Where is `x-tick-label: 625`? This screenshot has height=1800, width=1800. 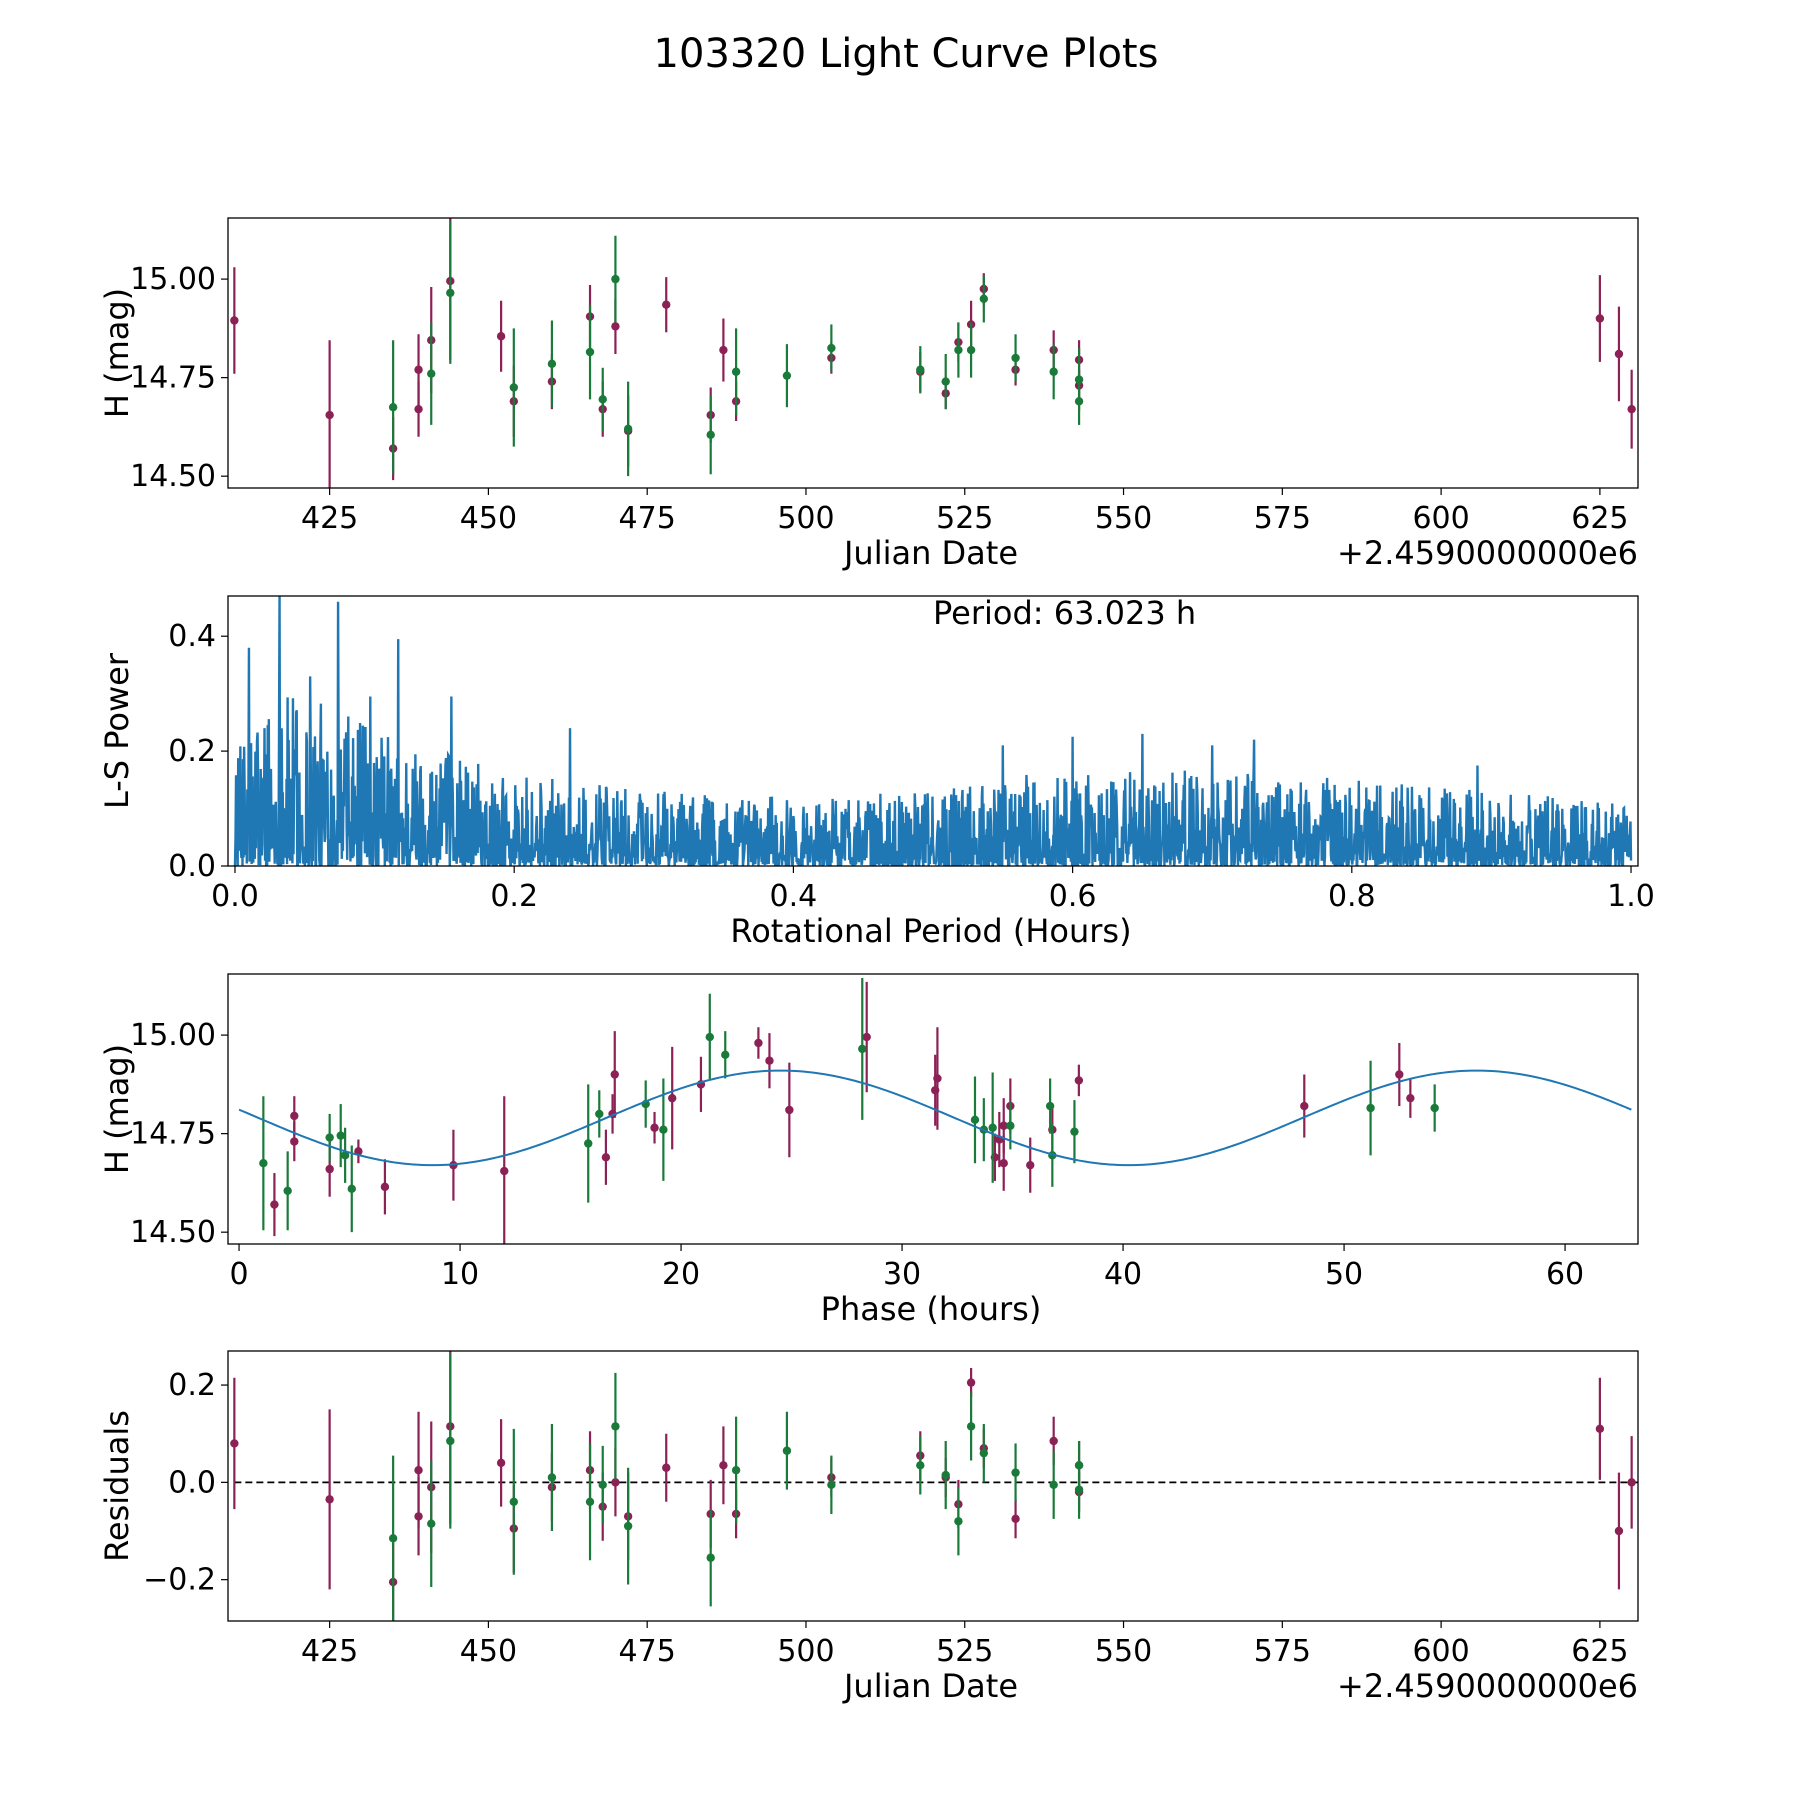 x-tick-label: 625 is located at coordinates (1599, 1651).